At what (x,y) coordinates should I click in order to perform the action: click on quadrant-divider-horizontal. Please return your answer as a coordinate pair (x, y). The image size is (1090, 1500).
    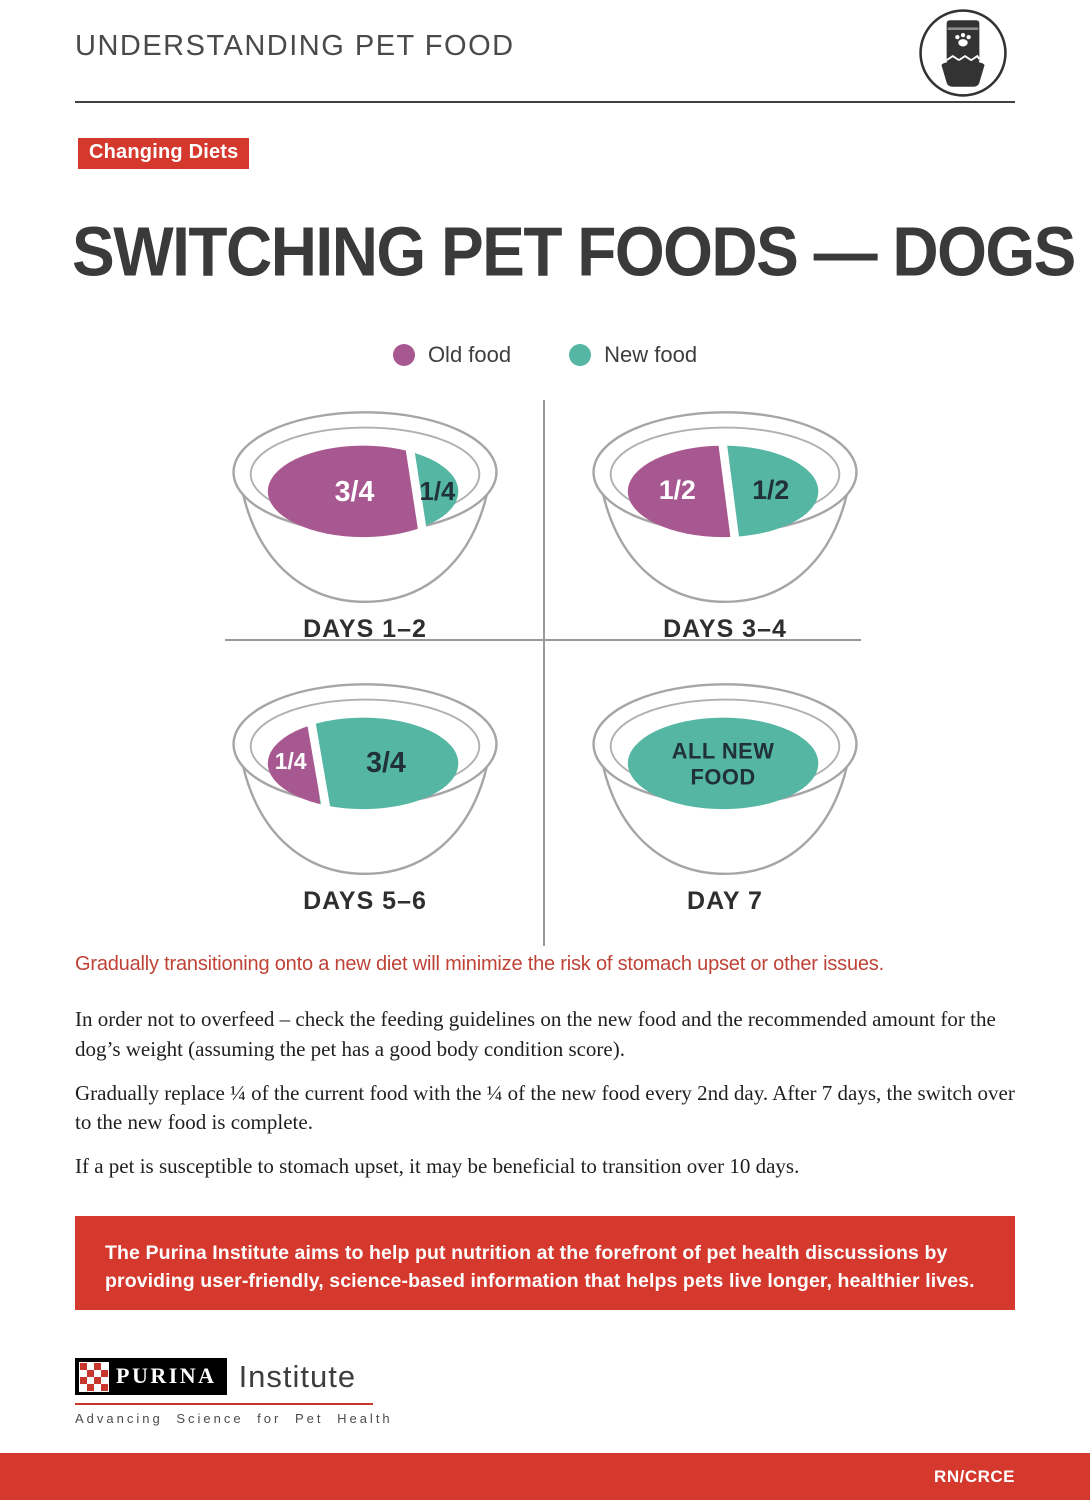
    Looking at the image, I should click on (543, 640).